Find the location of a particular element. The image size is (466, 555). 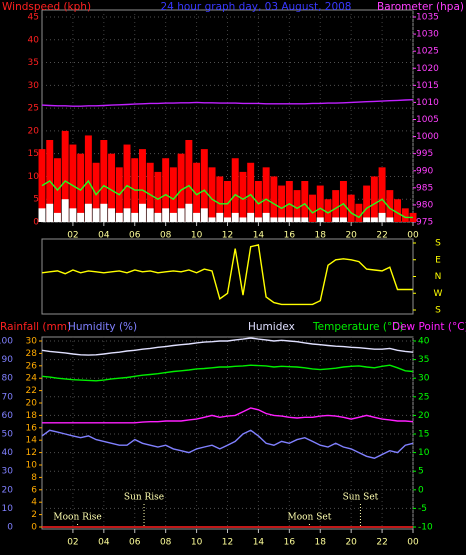

y2-tick-label: 30 is located at coordinates (424, 379).